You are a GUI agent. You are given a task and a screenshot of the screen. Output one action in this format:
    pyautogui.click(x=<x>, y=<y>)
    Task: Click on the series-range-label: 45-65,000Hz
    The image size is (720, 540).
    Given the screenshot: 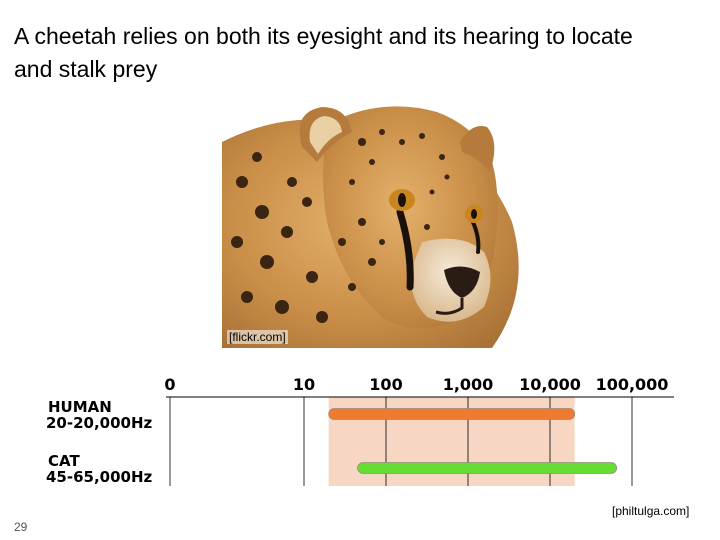 What is the action you would take?
    pyautogui.click(x=99, y=477)
    